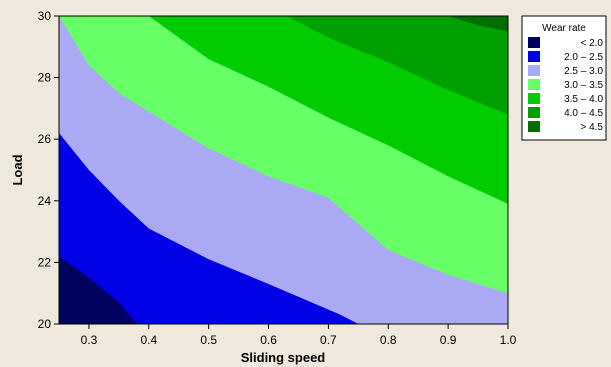 This screenshot has width=611, height=367. Describe the element at coordinates (591, 127) in the screenshot. I see `legend-label: > 4.5` at that location.